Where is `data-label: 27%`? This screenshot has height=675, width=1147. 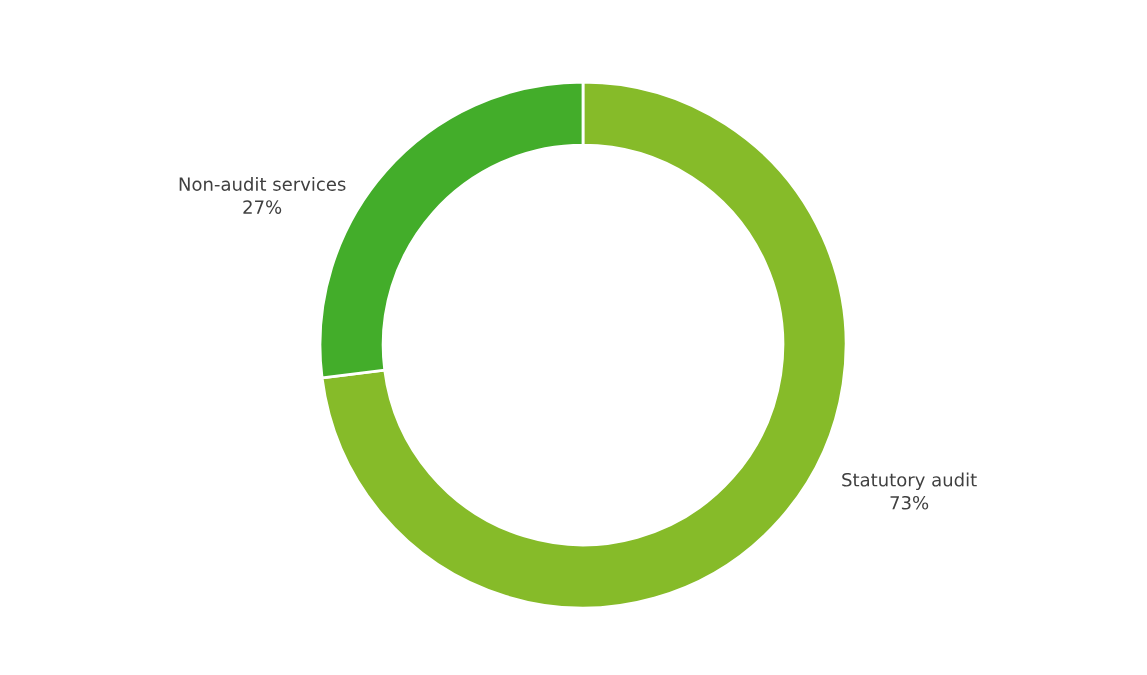
data-label: 27% is located at coordinates (262, 207).